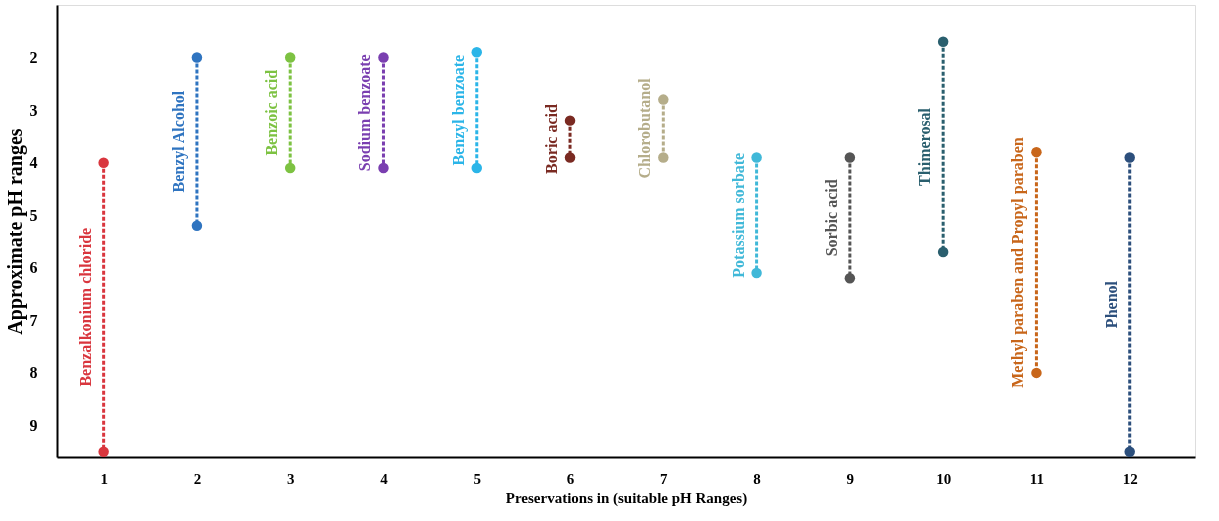  What do you see at coordinates (1130, 478) in the screenshot?
I see `x-tick-label: 12` at bounding box center [1130, 478].